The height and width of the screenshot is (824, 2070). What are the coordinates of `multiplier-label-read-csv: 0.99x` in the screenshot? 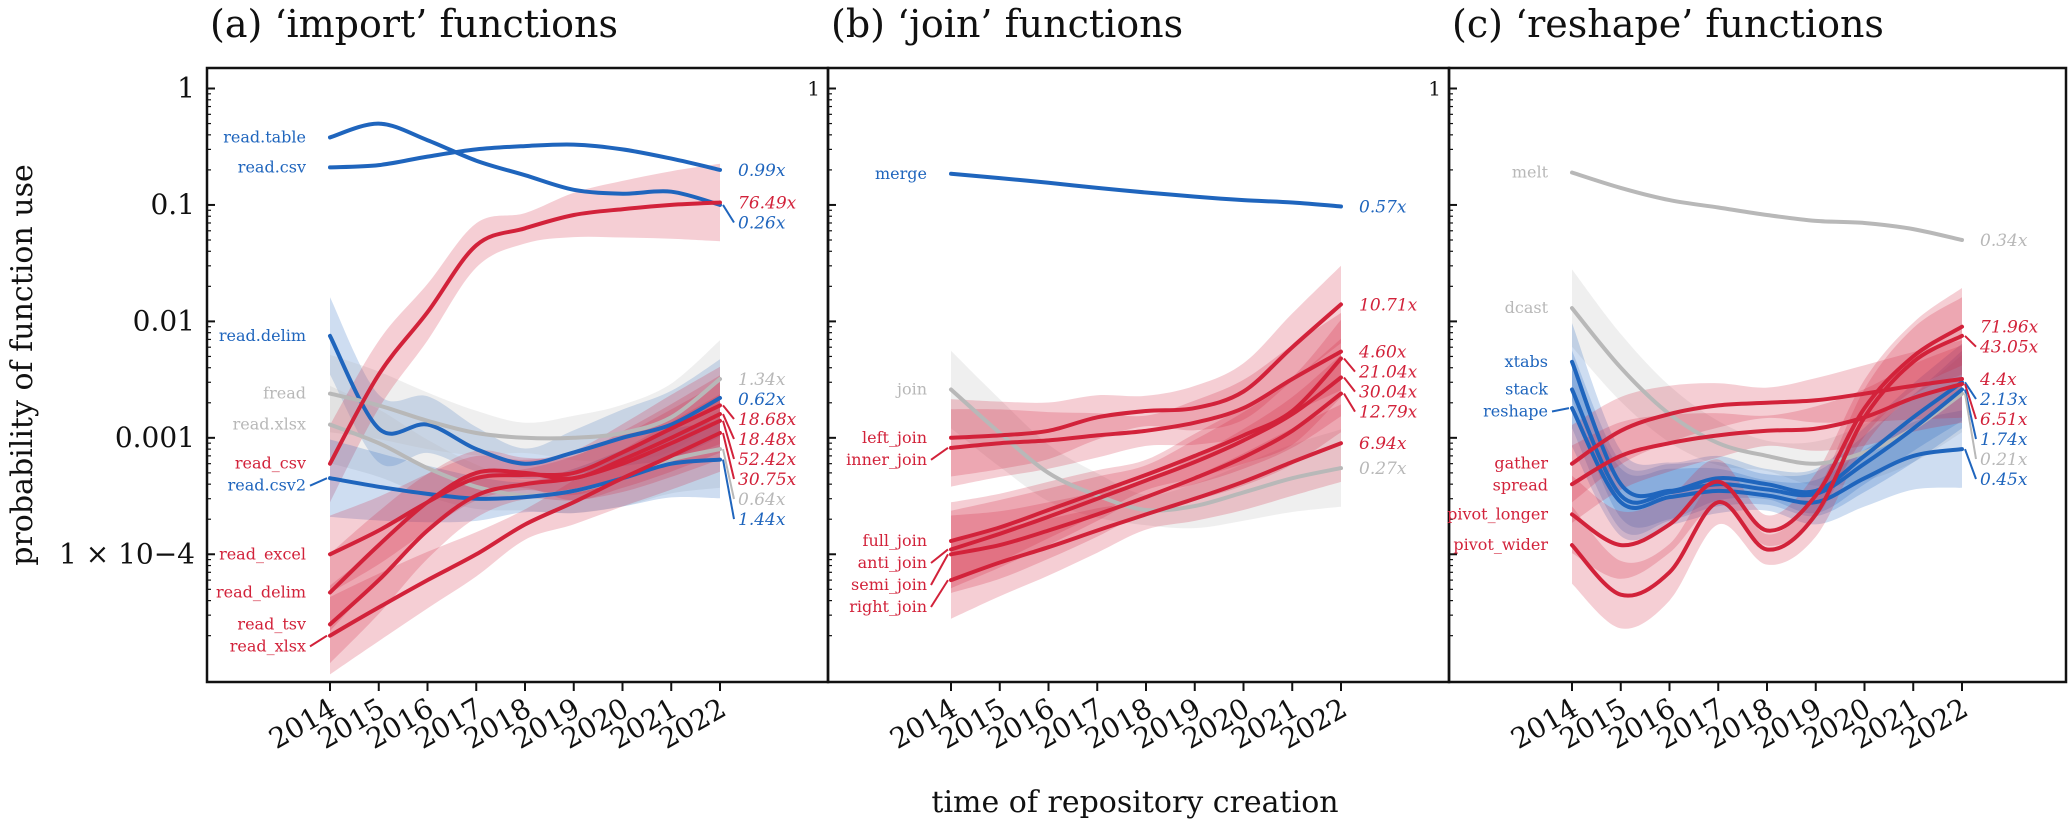 It's located at (762, 171).